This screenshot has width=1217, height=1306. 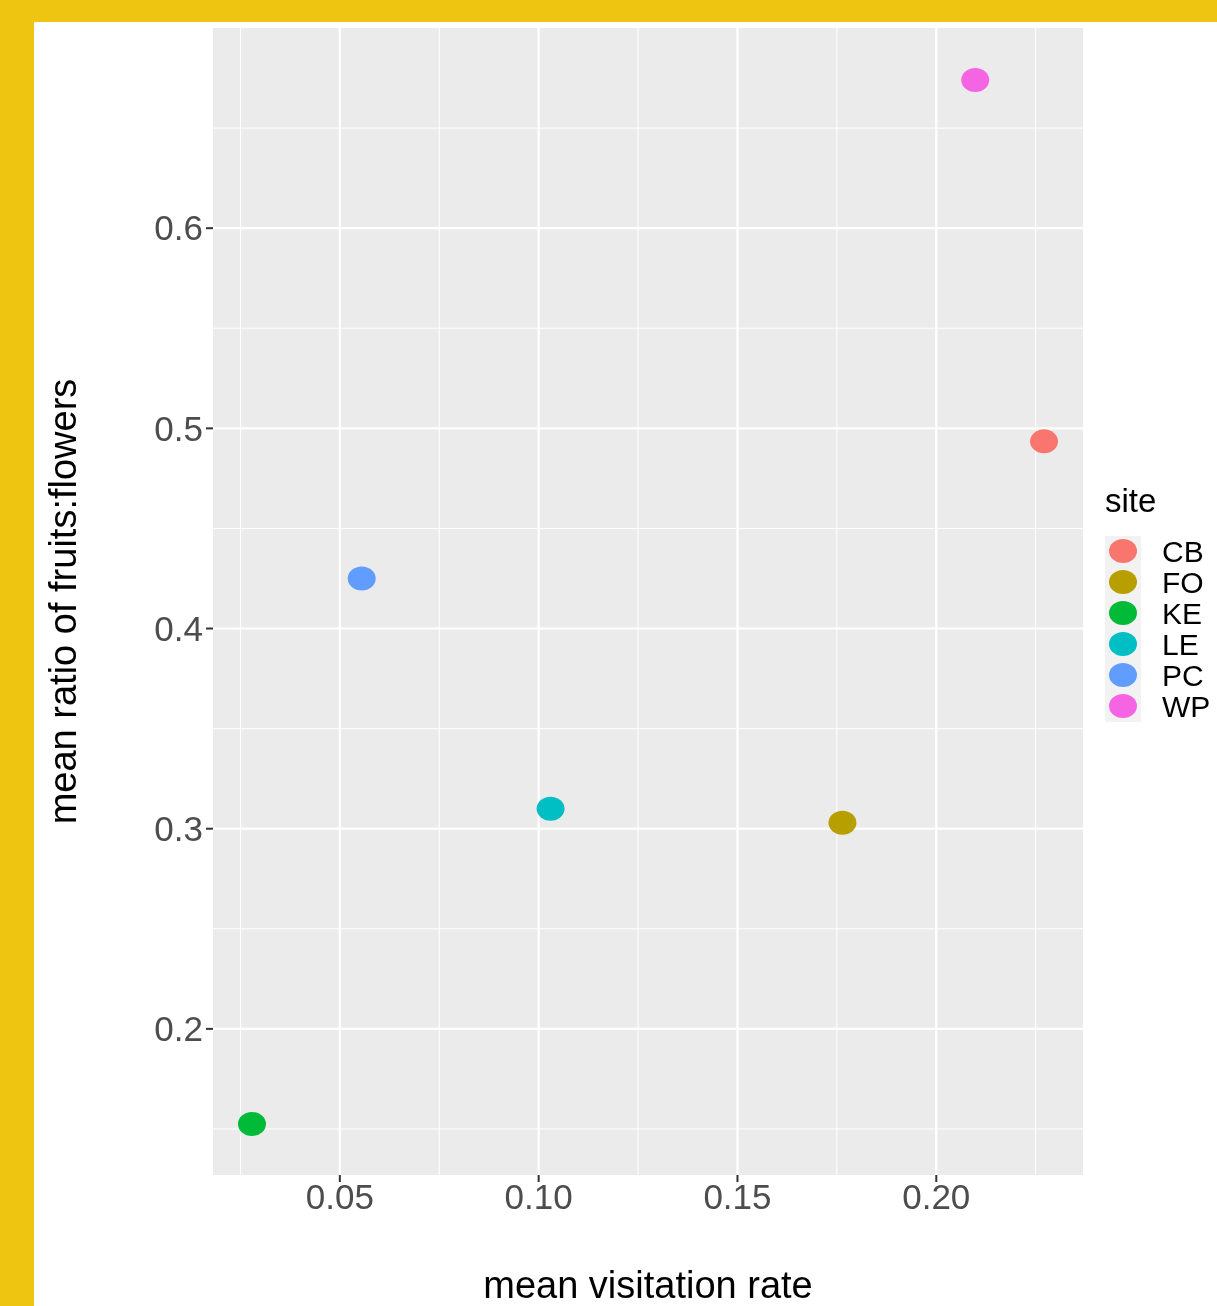 What do you see at coordinates (178, 228) in the screenshot?
I see `y-tick-label: 0.6` at bounding box center [178, 228].